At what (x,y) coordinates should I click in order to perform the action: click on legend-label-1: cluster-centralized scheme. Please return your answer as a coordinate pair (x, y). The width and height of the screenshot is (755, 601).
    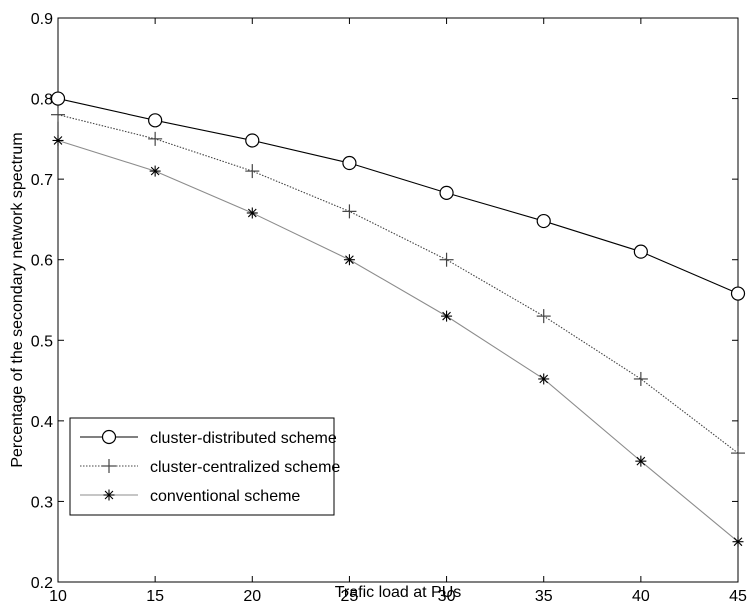
    Looking at the image, I should click on (245, 467).